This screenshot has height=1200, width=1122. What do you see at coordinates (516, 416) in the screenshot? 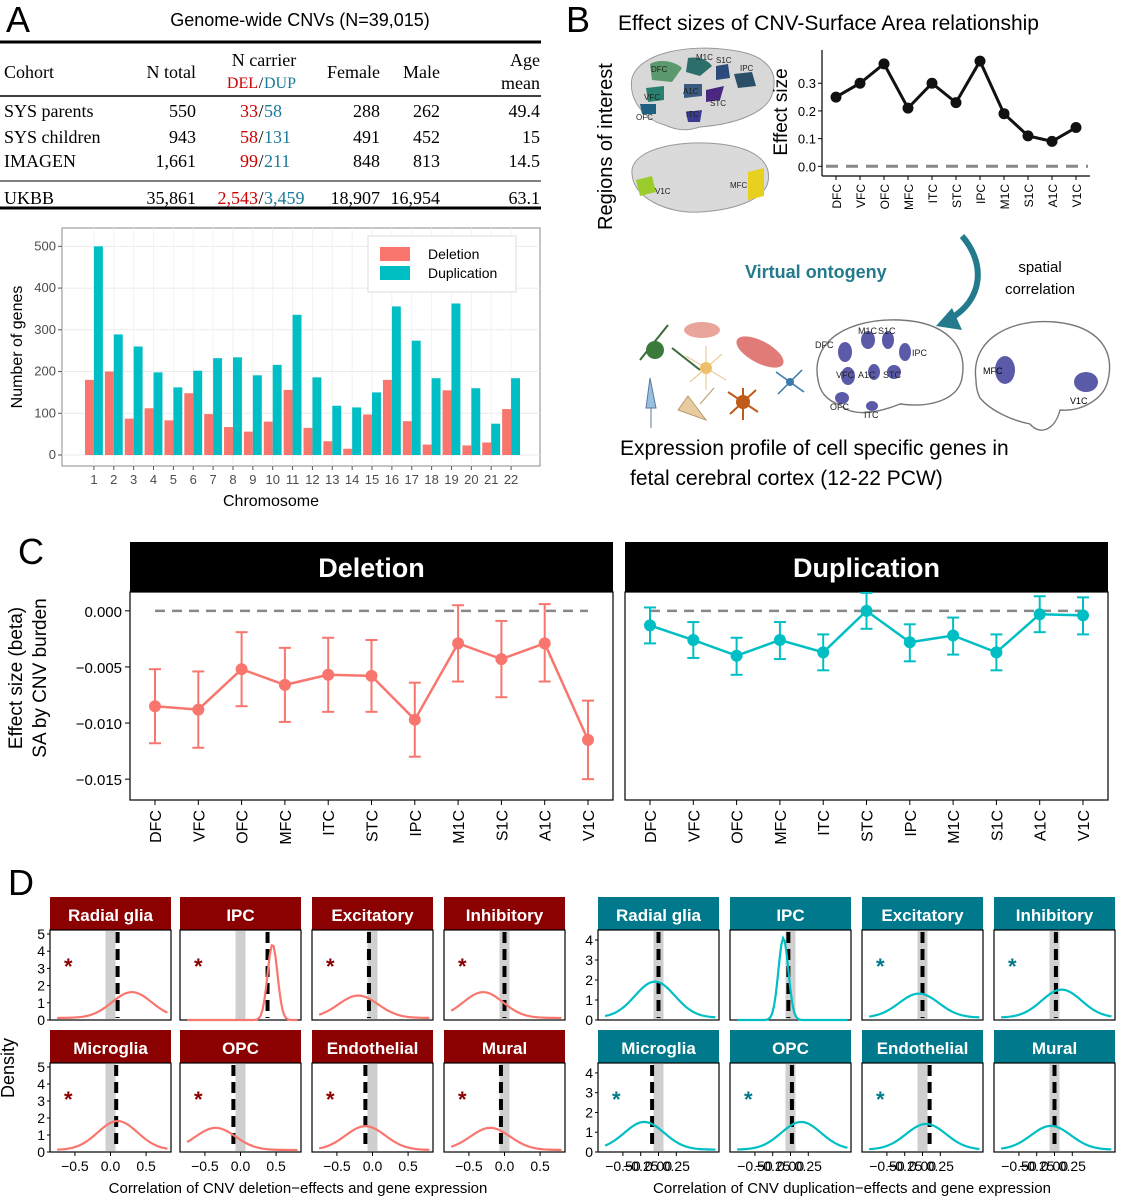
I see `bar-duplication-chr22` at bounding box center [516, 416].